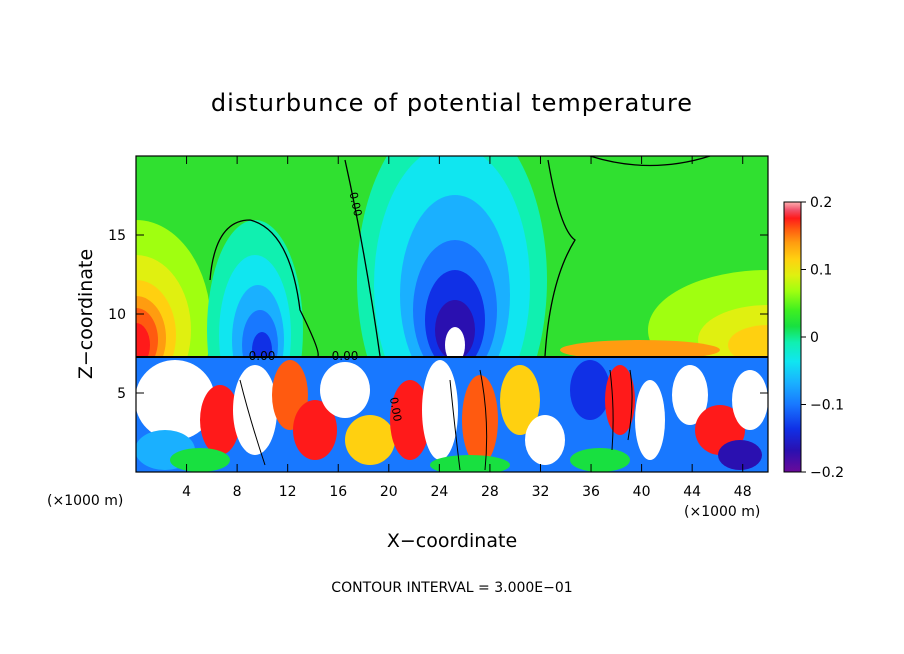  I want to click on y-tick-label: 15, so click(117, 236).